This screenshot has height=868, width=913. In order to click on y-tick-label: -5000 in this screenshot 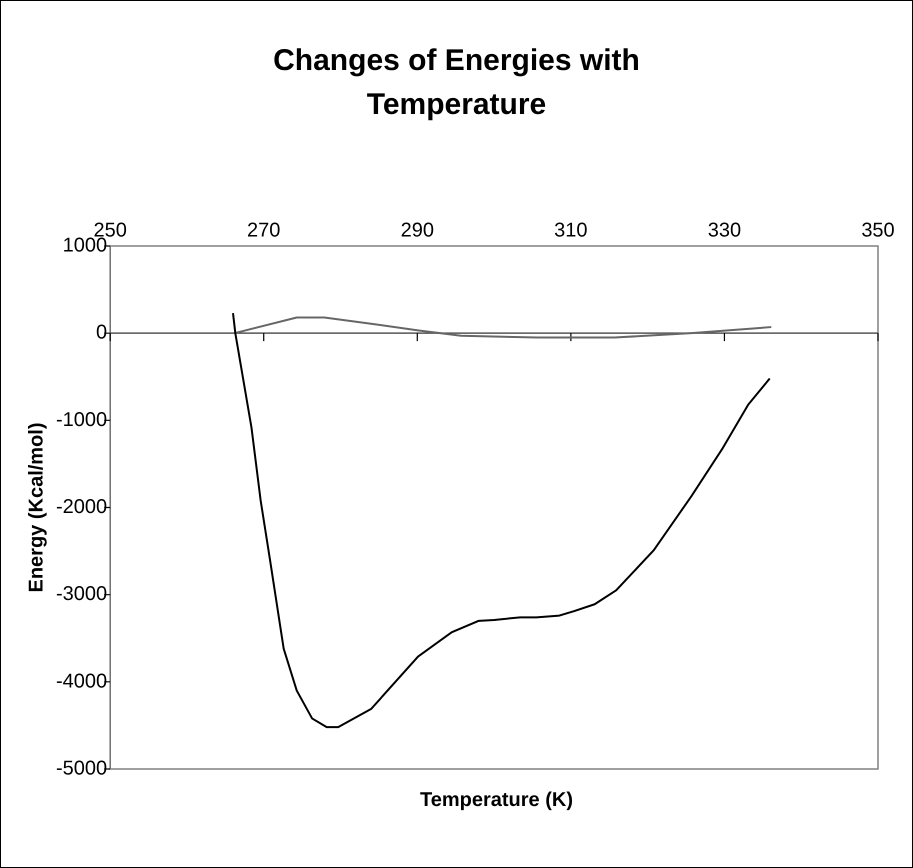, I will do `click(82, 769)`.